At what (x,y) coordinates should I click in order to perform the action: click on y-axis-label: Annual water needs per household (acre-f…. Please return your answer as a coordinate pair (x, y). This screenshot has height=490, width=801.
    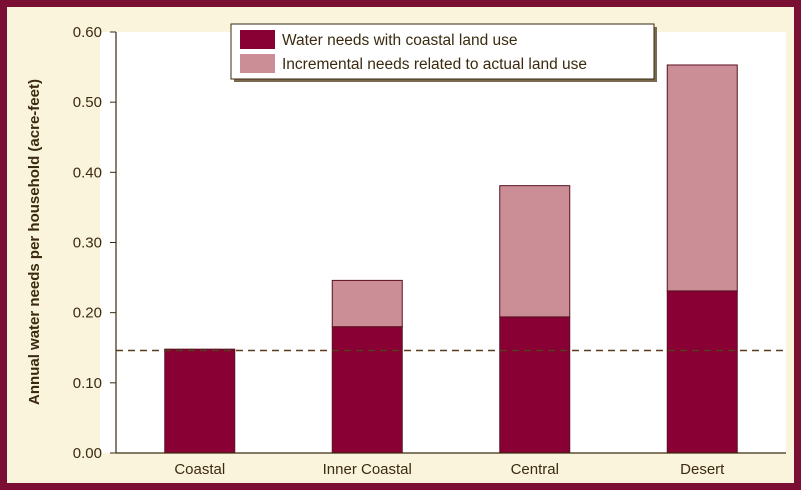
    Looking at the image, I should click on (34, 242).